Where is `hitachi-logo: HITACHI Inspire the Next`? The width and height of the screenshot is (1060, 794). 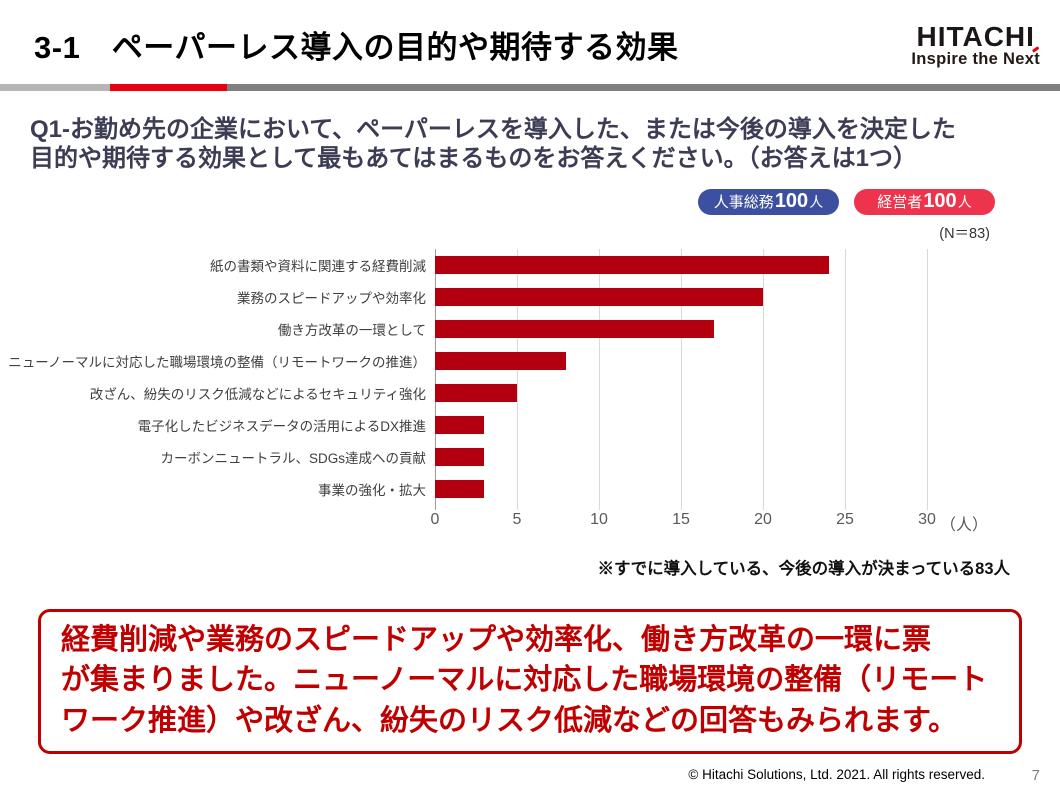 hitachi-logo: HITACHI Inspire the Next is located at coordinates (977, 45).